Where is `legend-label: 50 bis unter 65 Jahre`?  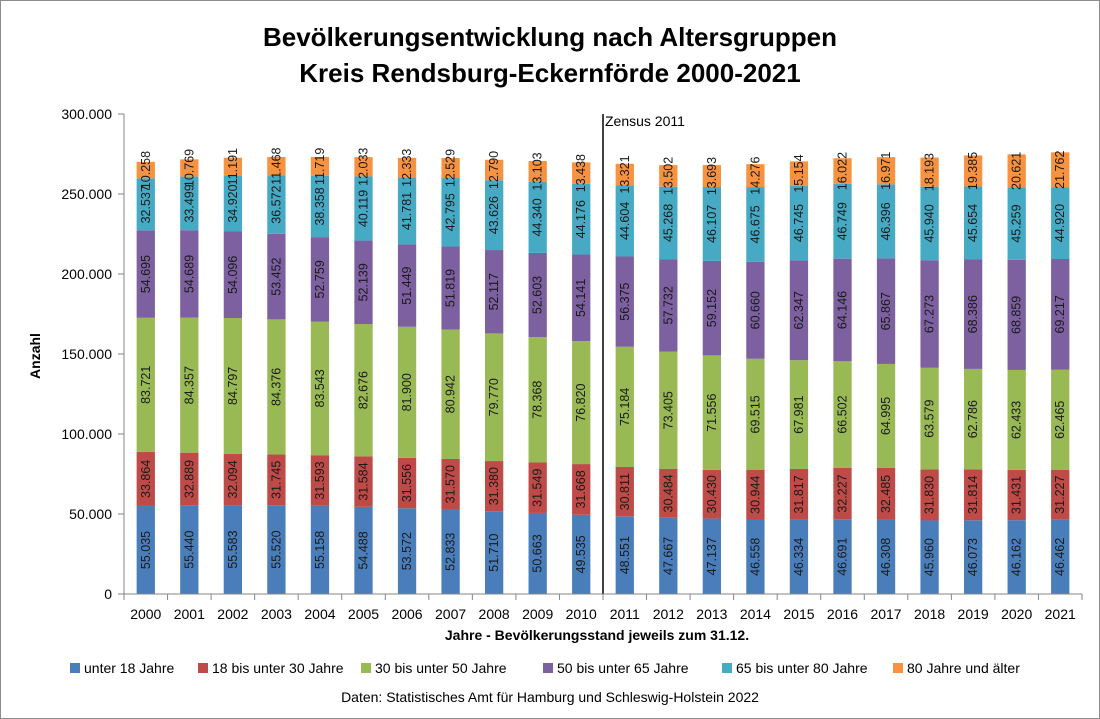
legend-label: 50 bis unter 65 Jahre is located at coordinates (623, 668).